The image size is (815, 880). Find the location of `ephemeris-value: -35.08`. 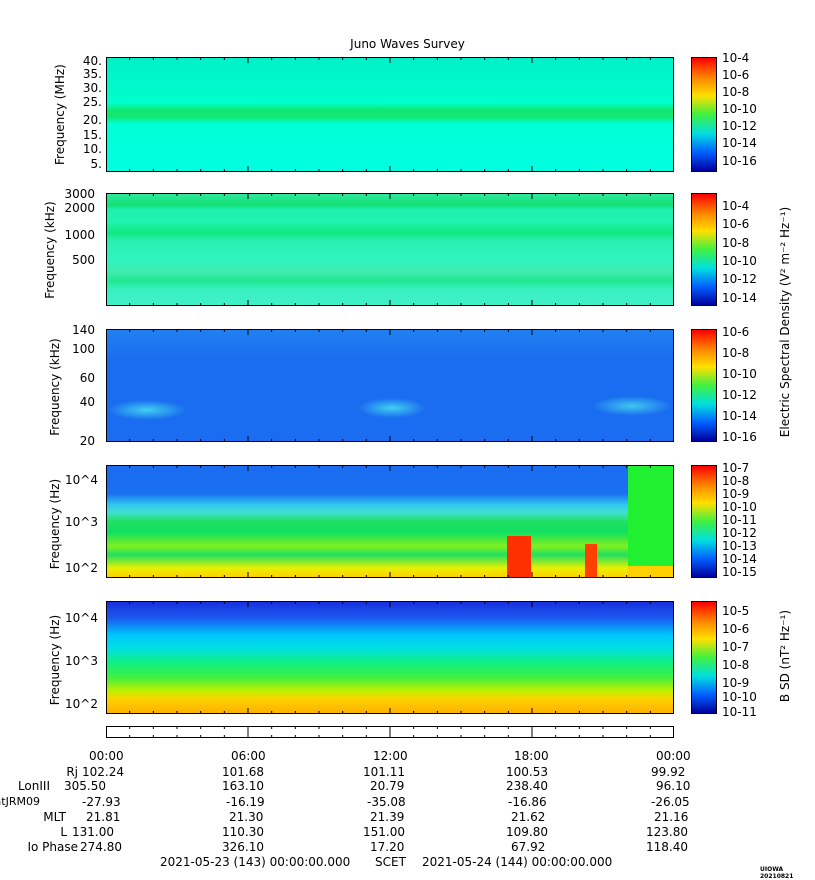

ephemeris-value: -35.08 is located at coordinates (386, 802).